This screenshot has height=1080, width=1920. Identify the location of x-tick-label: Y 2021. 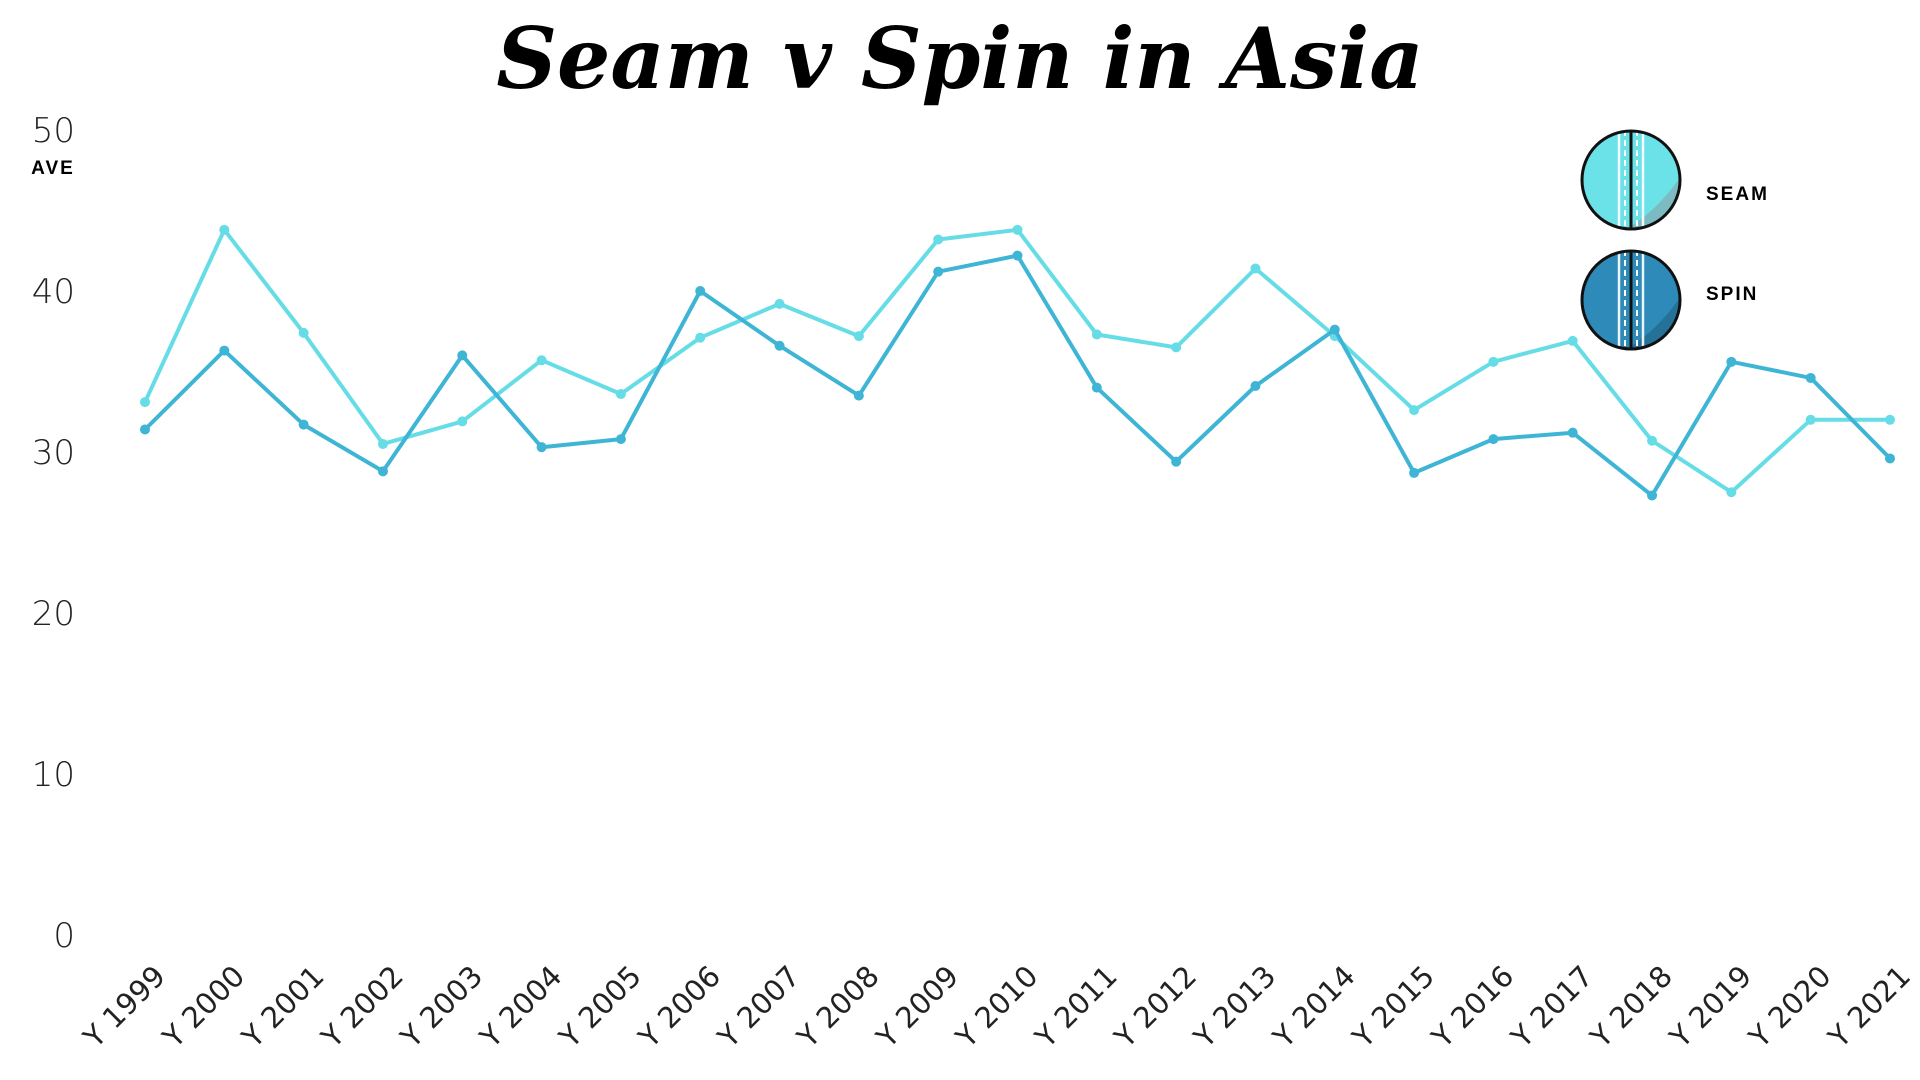
(1869, 1007).